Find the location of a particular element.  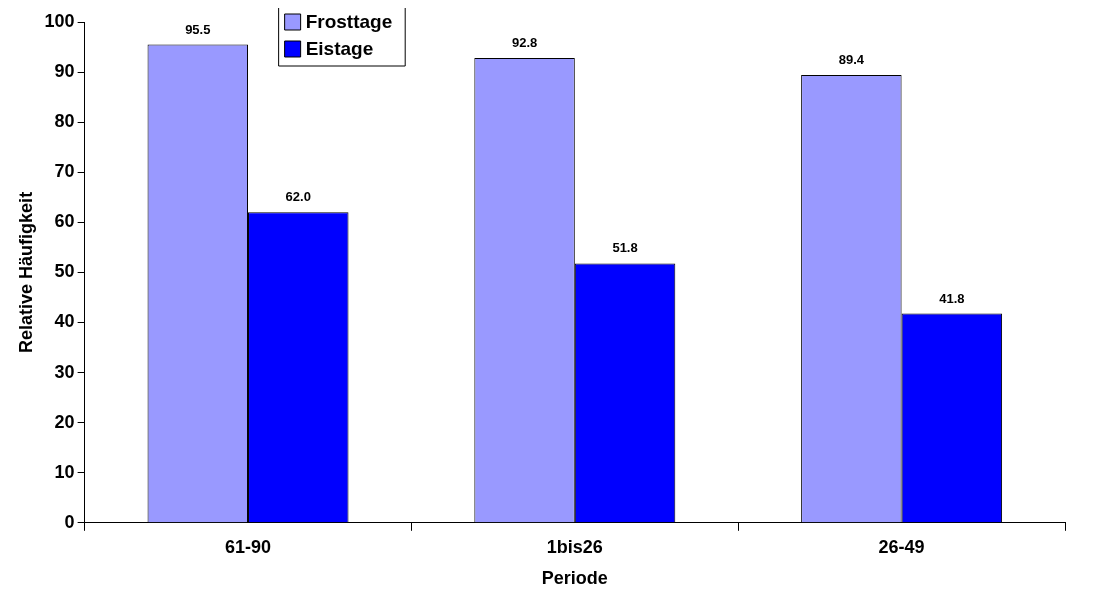

y-axis-title: Relative Häufigkeit is located at coordinates (25, 272).